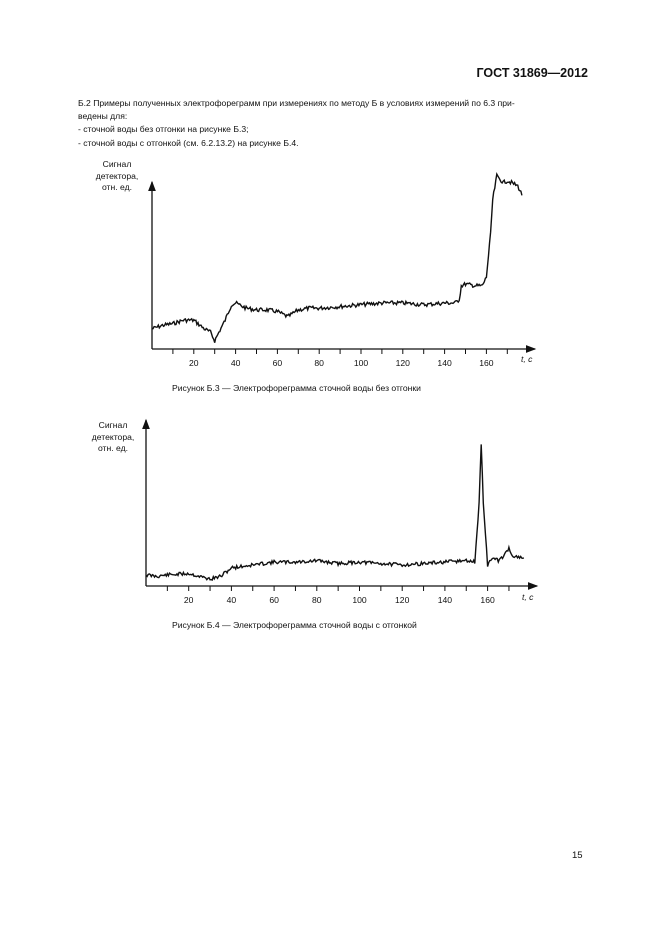 Image resolution: width=661 pixels, height=936 pixels. Describe the element at coordinates (527, 359) in the screenshot. I see `figure-3-x-axis-label: t, c` at that location.